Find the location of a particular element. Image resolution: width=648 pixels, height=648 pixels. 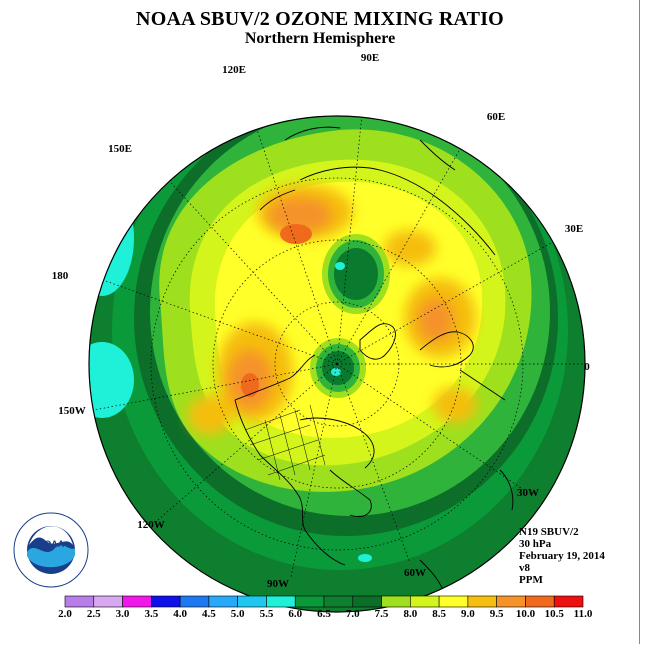

lon-label-90e: 90E is located at coordinates (370, 58).